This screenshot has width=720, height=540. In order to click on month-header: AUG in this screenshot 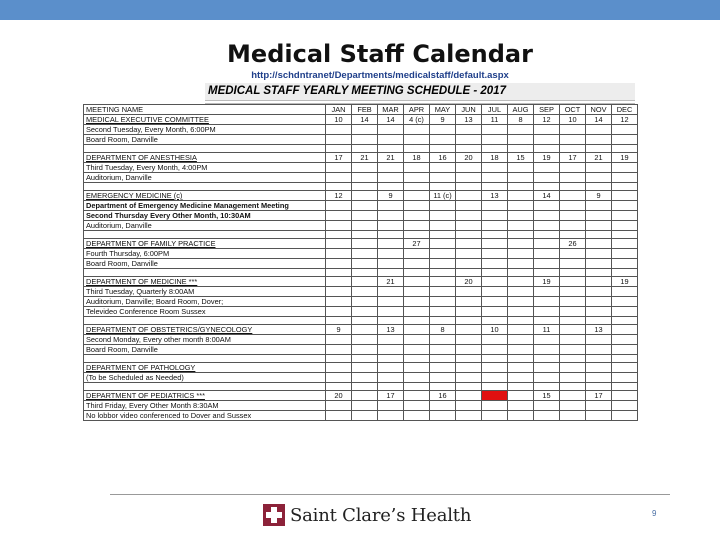, I will do `click(520, 109)`.